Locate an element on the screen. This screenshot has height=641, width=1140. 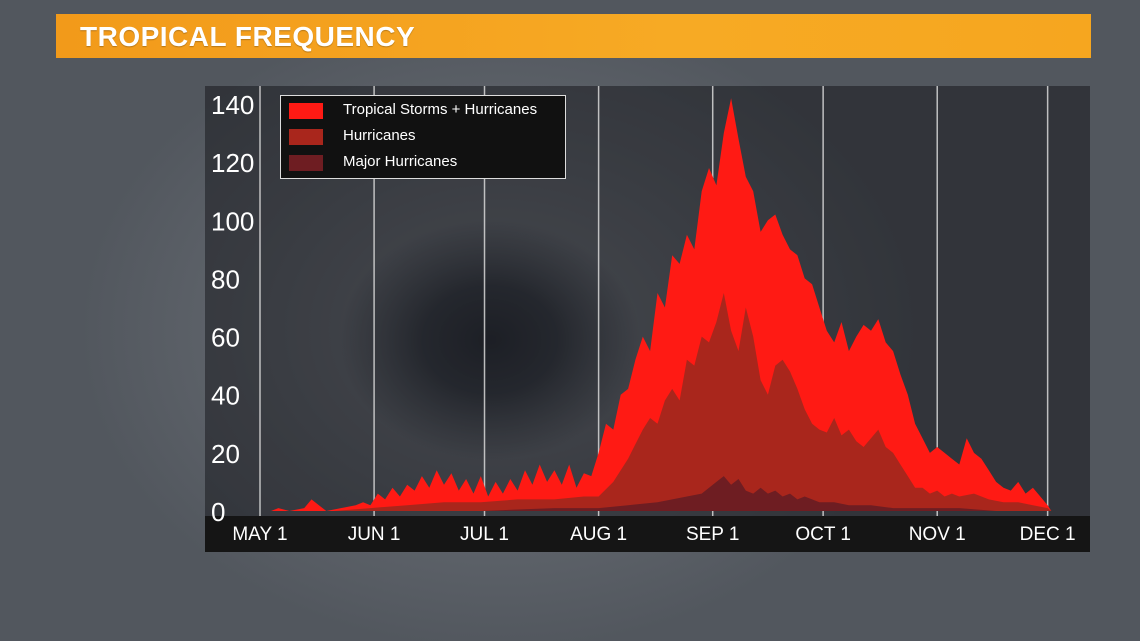
x-tick-label-aug-1: AUG 1 is located at coordinates (598, 534).